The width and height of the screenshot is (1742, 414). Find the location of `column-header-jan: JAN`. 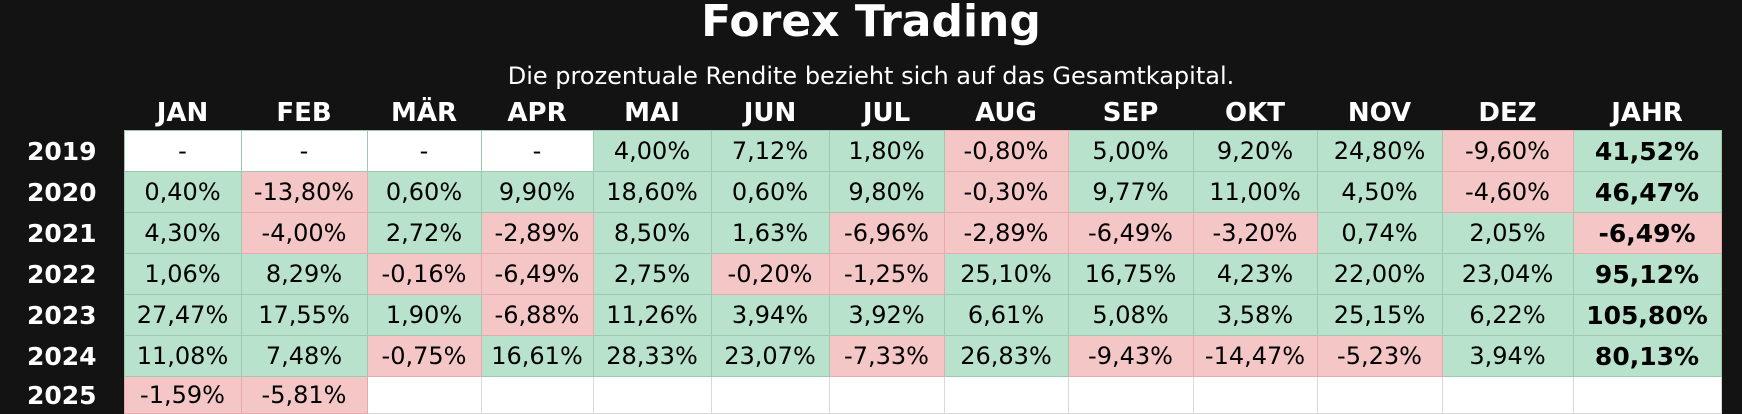

column-header-jan: JAN is located at coordinates (182, 112).